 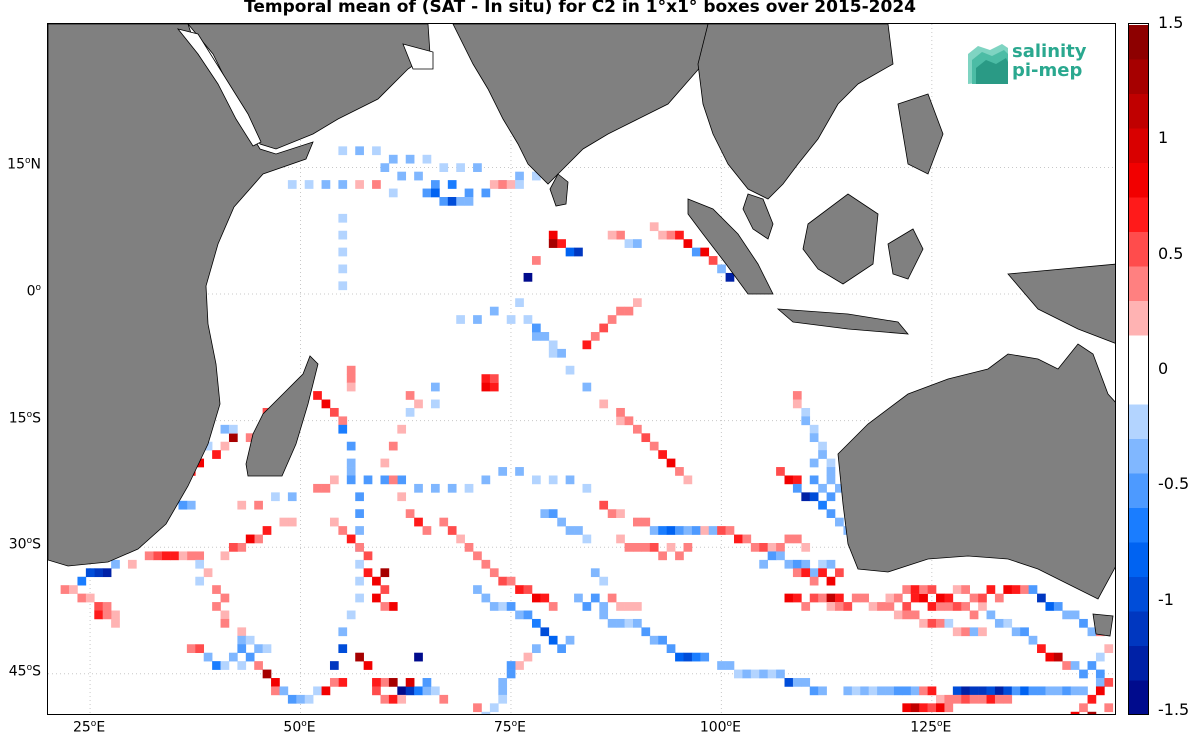 I want to click on colorbar-tick-label: 0.5, so click(x=1171, y=253).